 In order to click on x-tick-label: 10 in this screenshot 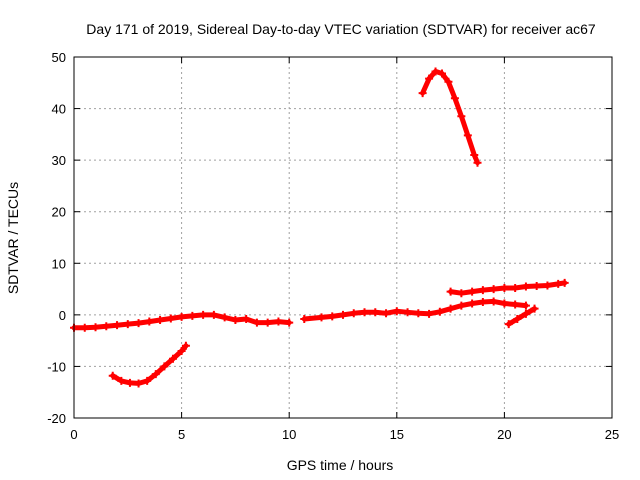, I will do `click(289, 434)`.